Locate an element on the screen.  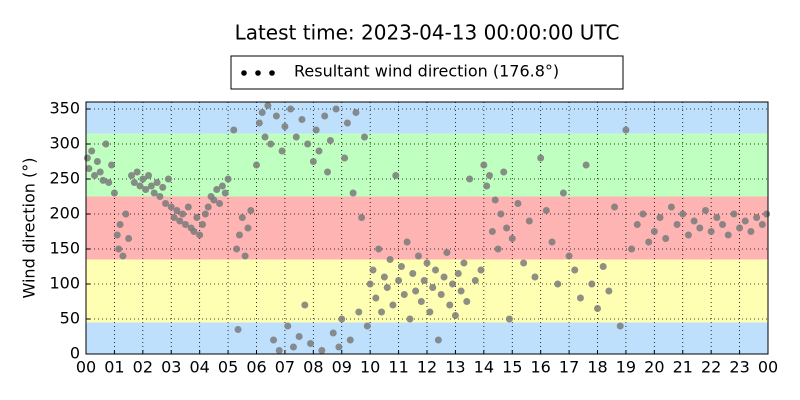
x-tick-label: 14 is located at coordinates (484, 367).